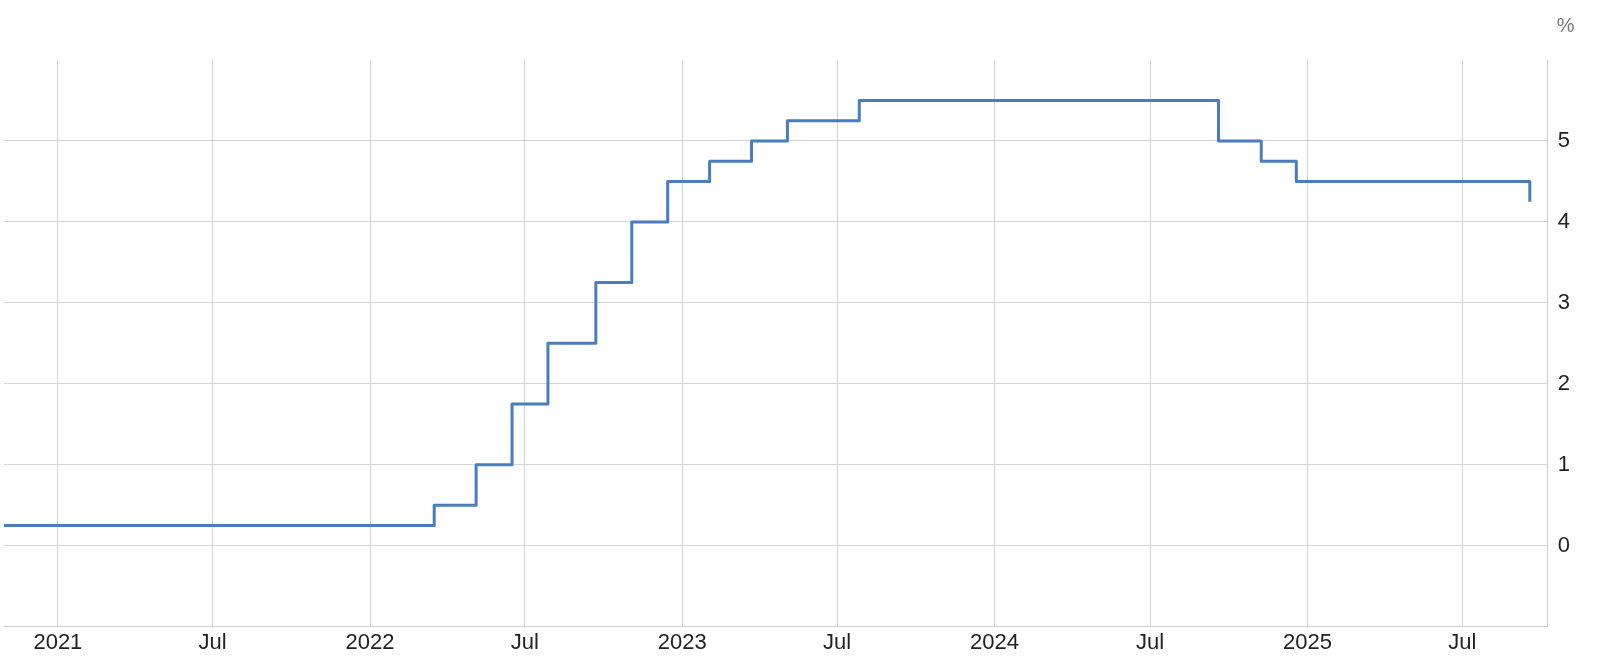 This screenshot has height=667, width=1600. What do you see at coordinates (682, 641) in the screenshot?
I see `x-tick-label: 2023` at bounding box center [682, 641].